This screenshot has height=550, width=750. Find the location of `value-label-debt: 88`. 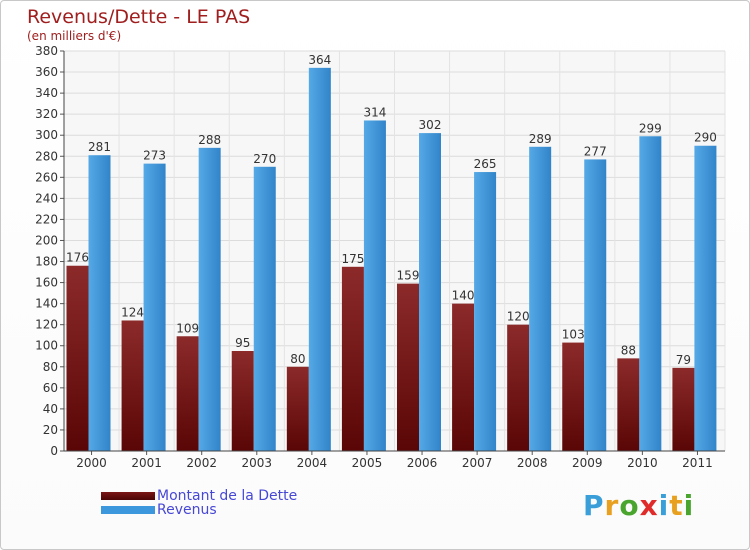

value-label-debt: 88 is located at coordinates (628, 350).